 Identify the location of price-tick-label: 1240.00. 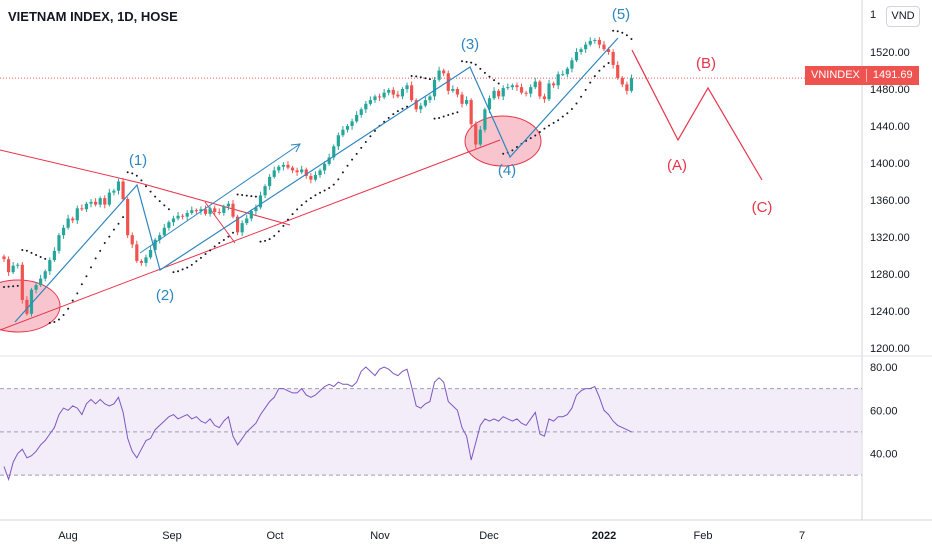
(890, 312).